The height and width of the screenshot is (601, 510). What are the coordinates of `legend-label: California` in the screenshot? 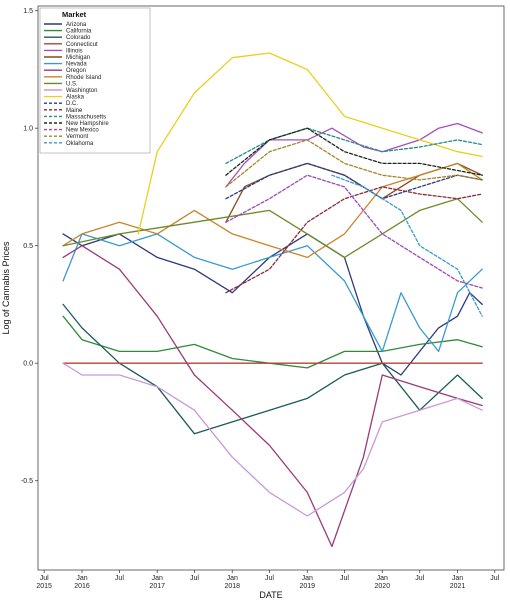 It's located at (79, 32).